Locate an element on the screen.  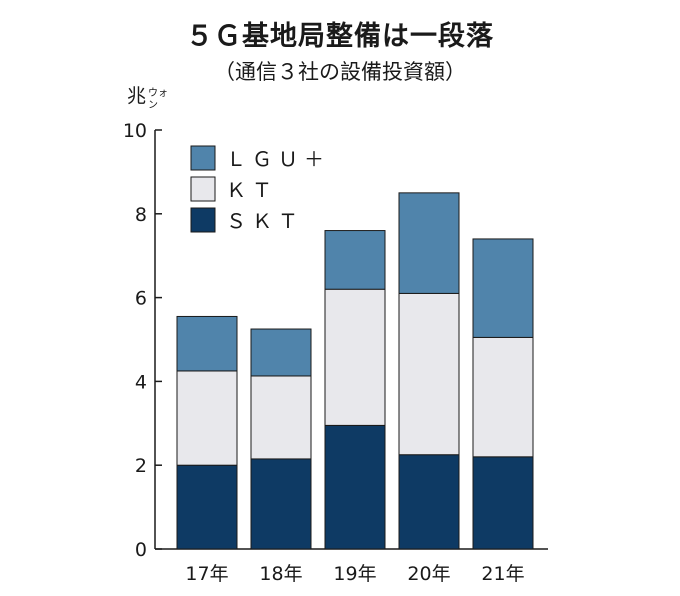
y-tick-label-4: 8 is located at coordinates (141, 215).